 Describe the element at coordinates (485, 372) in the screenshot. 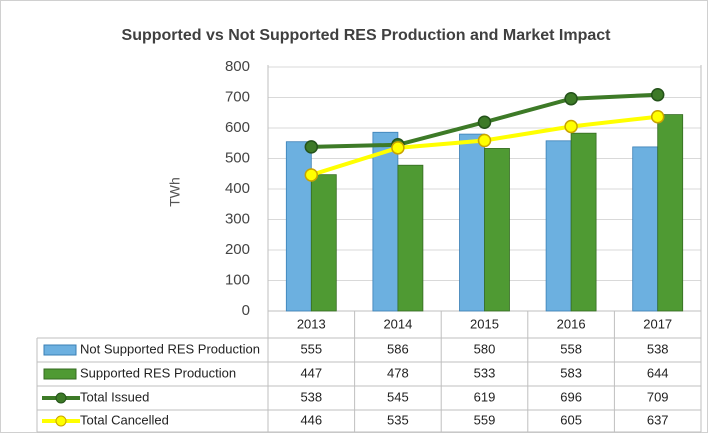

I see `table-value: 533` at that location.